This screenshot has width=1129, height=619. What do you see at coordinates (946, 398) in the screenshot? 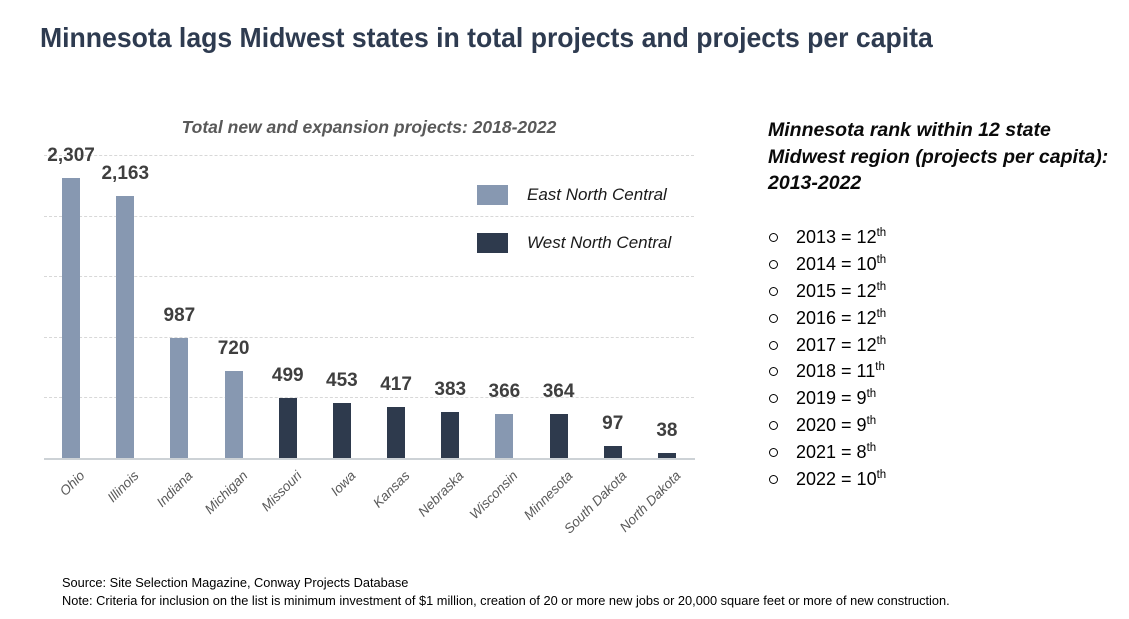
I see `rank-list-item-2019: 2019 = 9th` at bounding box center [946, 398].